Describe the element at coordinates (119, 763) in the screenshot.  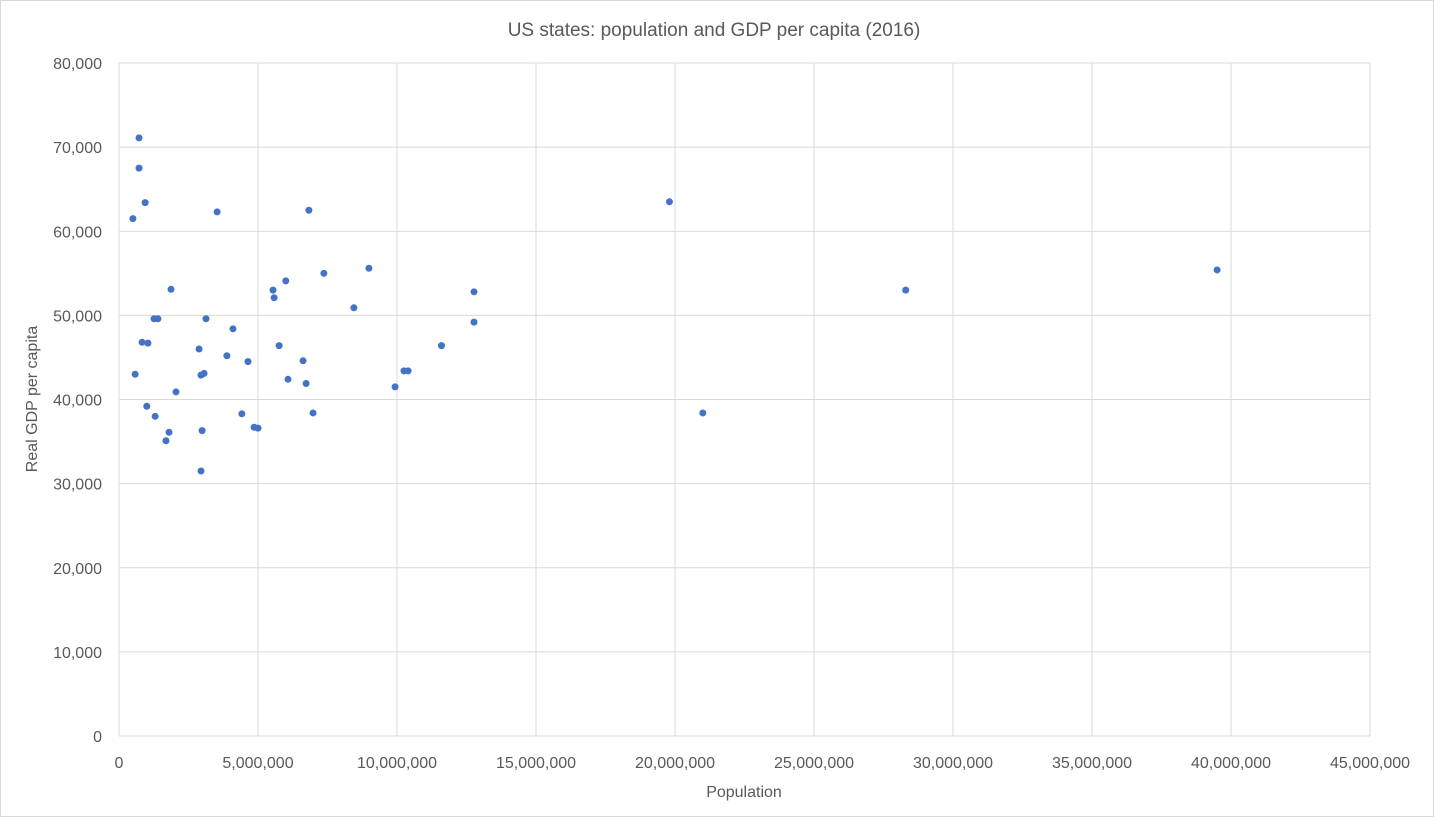
I see `x-tick-label: 0` at that location.